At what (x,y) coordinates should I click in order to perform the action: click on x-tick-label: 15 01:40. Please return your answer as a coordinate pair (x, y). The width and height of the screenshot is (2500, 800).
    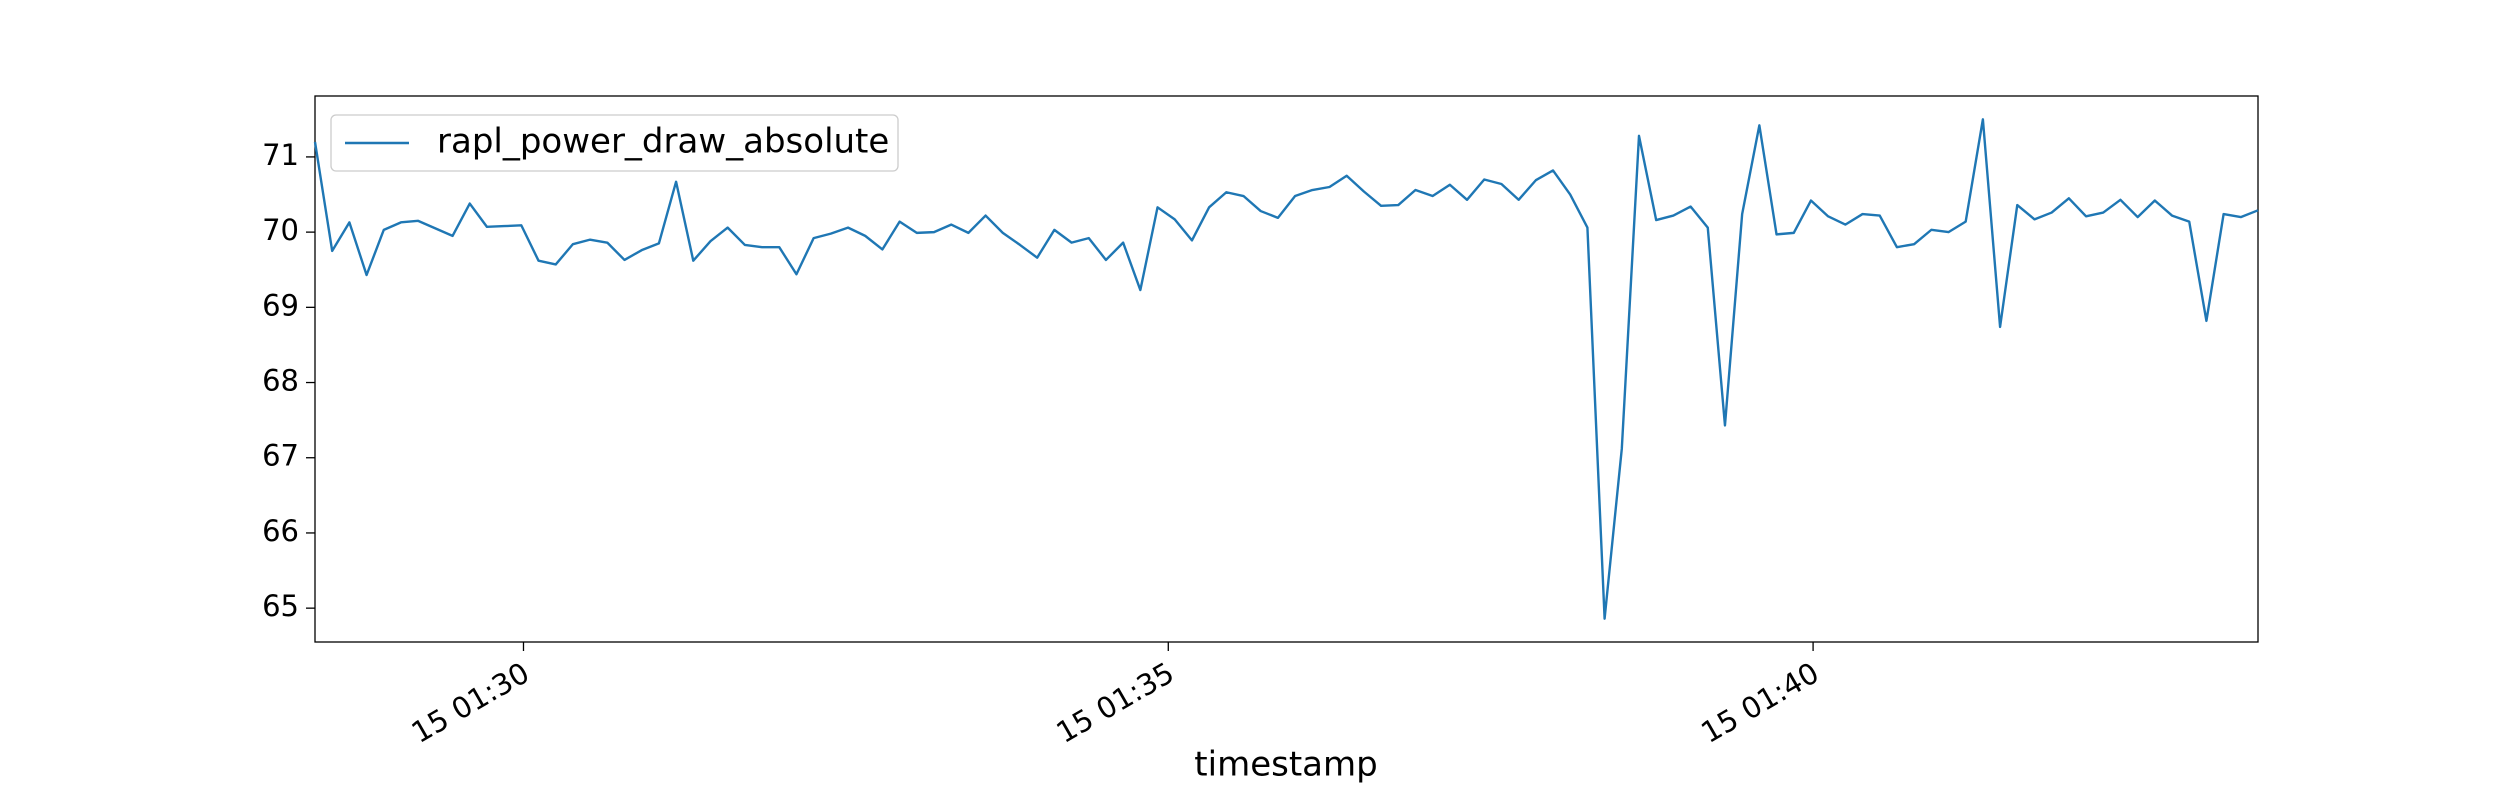
    Looking at the image, I should click on (1759, 703).